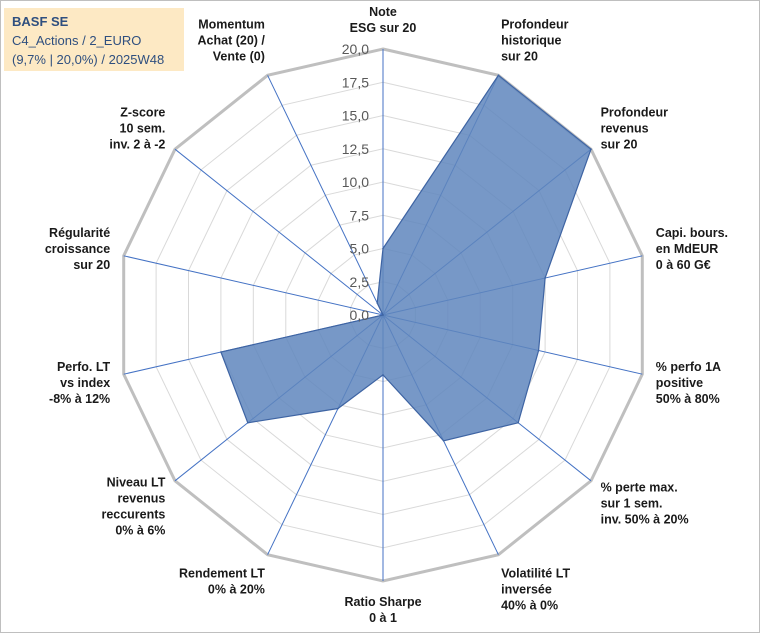 Image resolution: width=760 pixels, height=633 pixels. Describe the element at coordinates (355, 116) in the screenshot. I see `tick-label-6: 15,0` at that location.